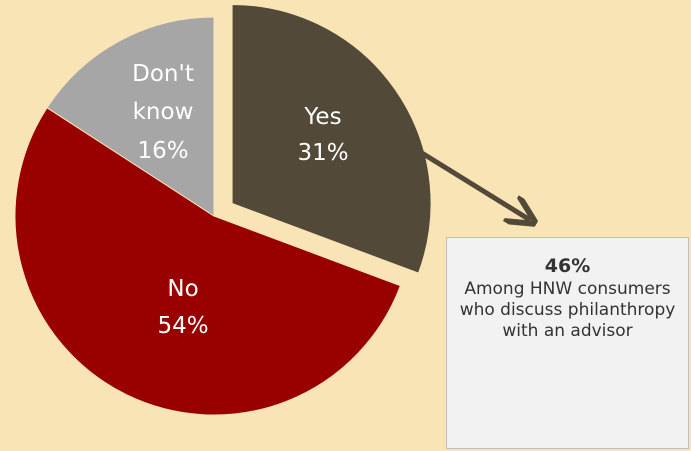 The width and height of the screenshot is (691, 451). What do you see at coordinates (322, 117) in the screenshot?
I see `slice-label-yes-category: Yes` at bounding box center [322, 117].